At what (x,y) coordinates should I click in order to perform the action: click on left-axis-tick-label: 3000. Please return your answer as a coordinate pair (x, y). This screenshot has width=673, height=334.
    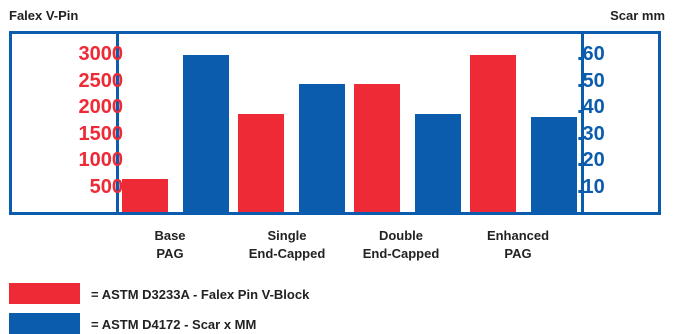
    Looking at the image, I should click on (101, 54).